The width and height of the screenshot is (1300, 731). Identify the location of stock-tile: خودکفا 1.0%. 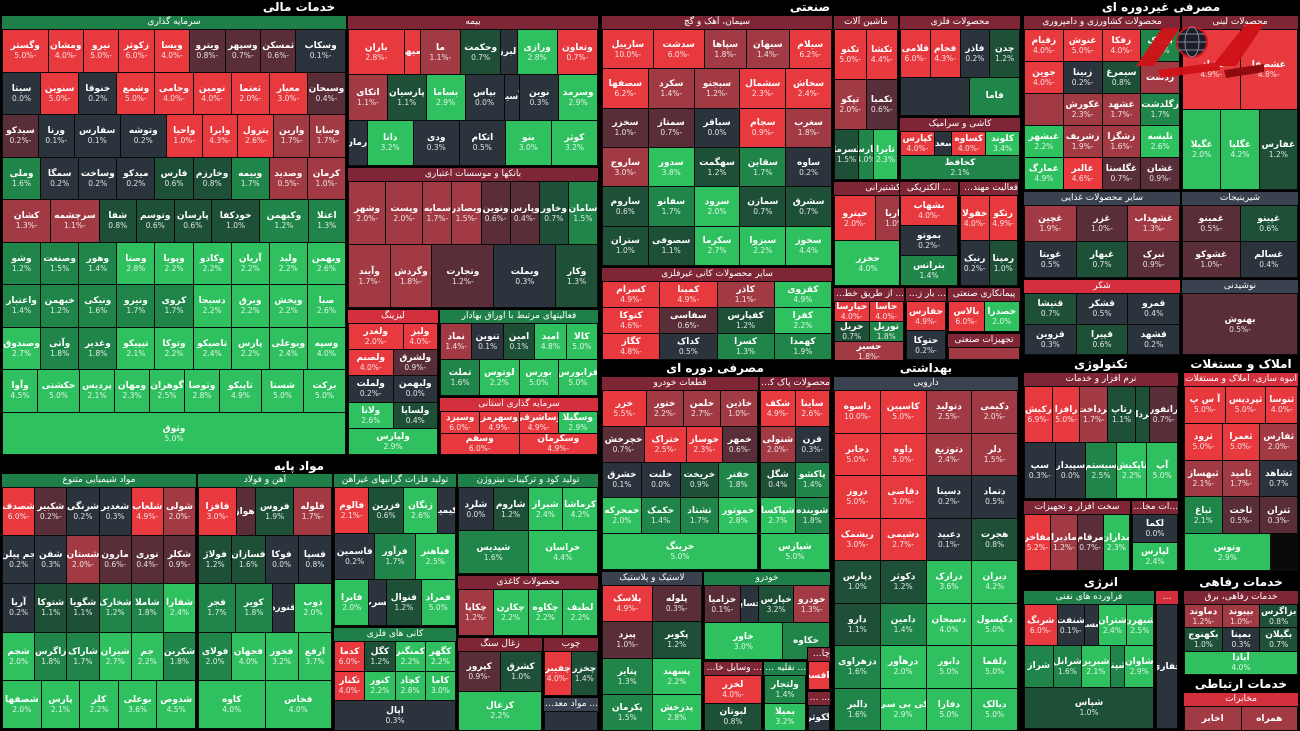
(236, 221).